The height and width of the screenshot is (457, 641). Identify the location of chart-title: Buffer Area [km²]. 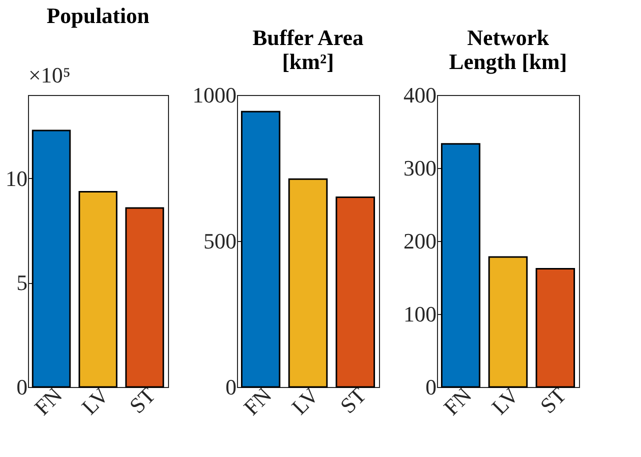
(308, 49).